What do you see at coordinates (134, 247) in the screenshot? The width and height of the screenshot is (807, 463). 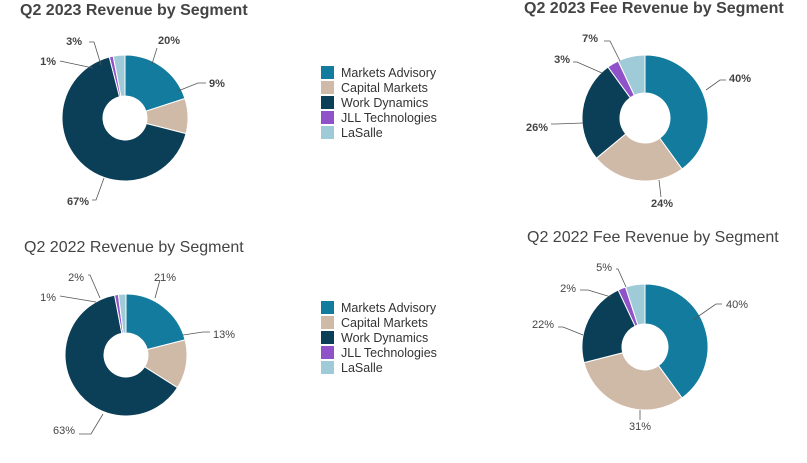 I see `chart-title-q2-2022-revenue: Q2 2022 Revenue by Segment` at bounding box center [134, 247].